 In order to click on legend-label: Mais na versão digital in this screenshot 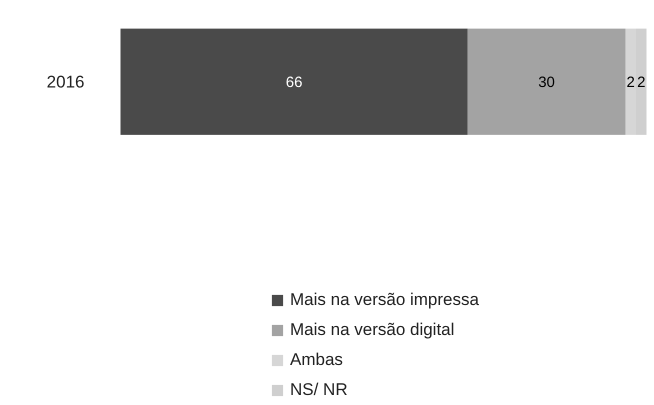, I will do `click(372, 330)`.